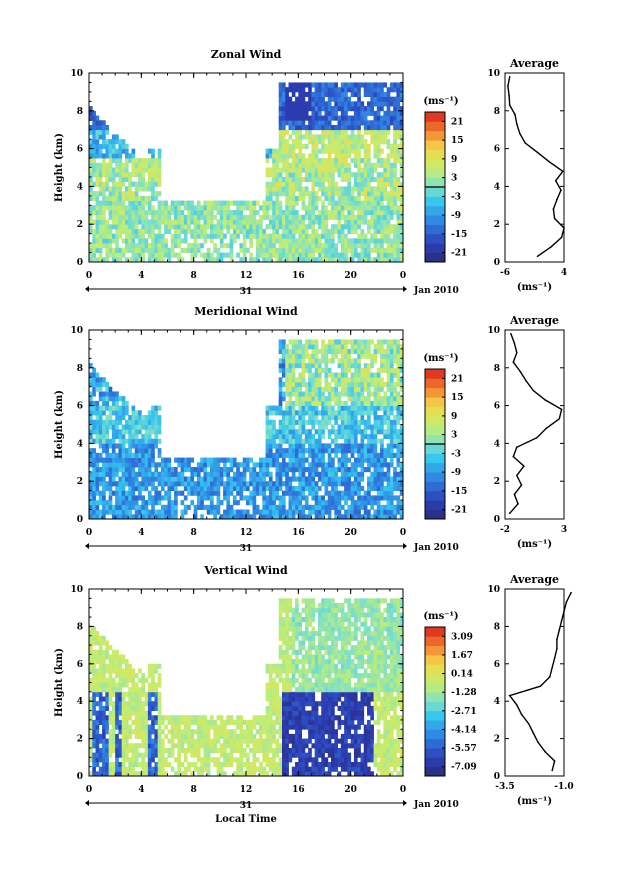 Image resolution: width=619 pixels, height=873 pixels. What do you see at coordinates (80, 225) in the screenshot?
I see `y-tick-label: 2` at bounding box center [80, 225].